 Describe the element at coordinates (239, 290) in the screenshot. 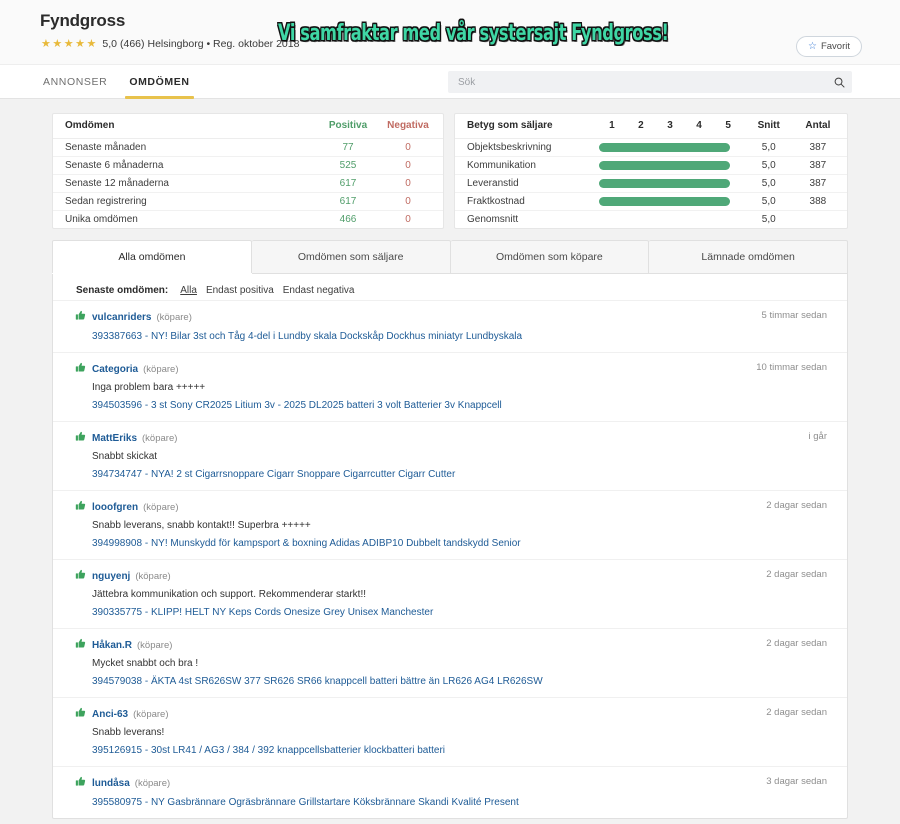

I see `filter-endast-positiva: Endast positiva` at that location.